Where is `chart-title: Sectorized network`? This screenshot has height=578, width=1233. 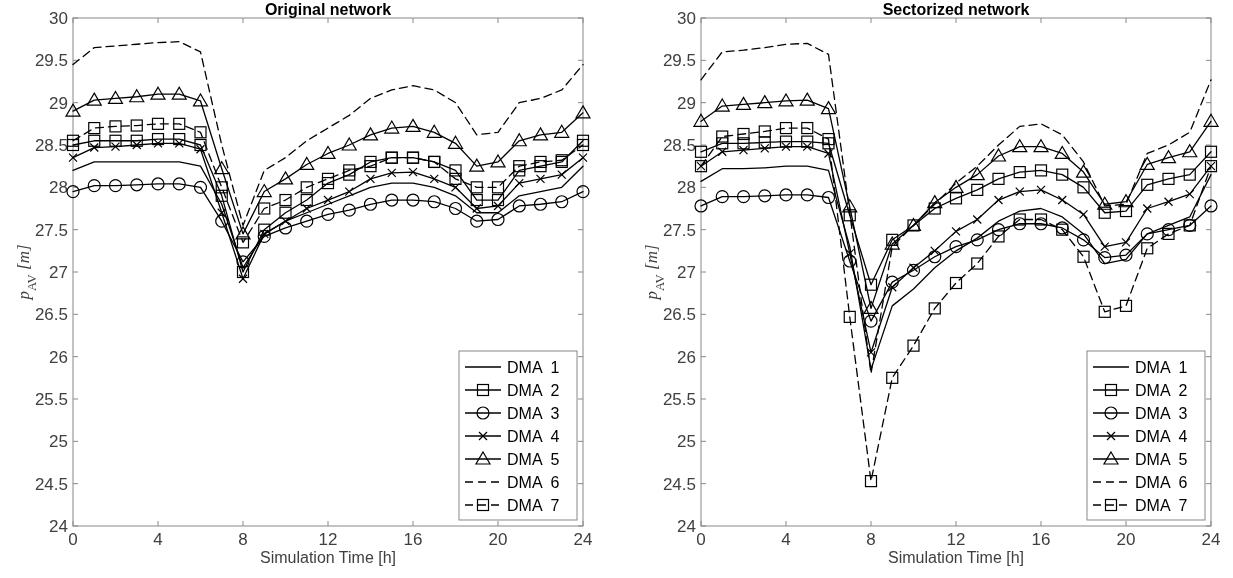 chart-title: Sectorized network is located at coordinates (956, 9).